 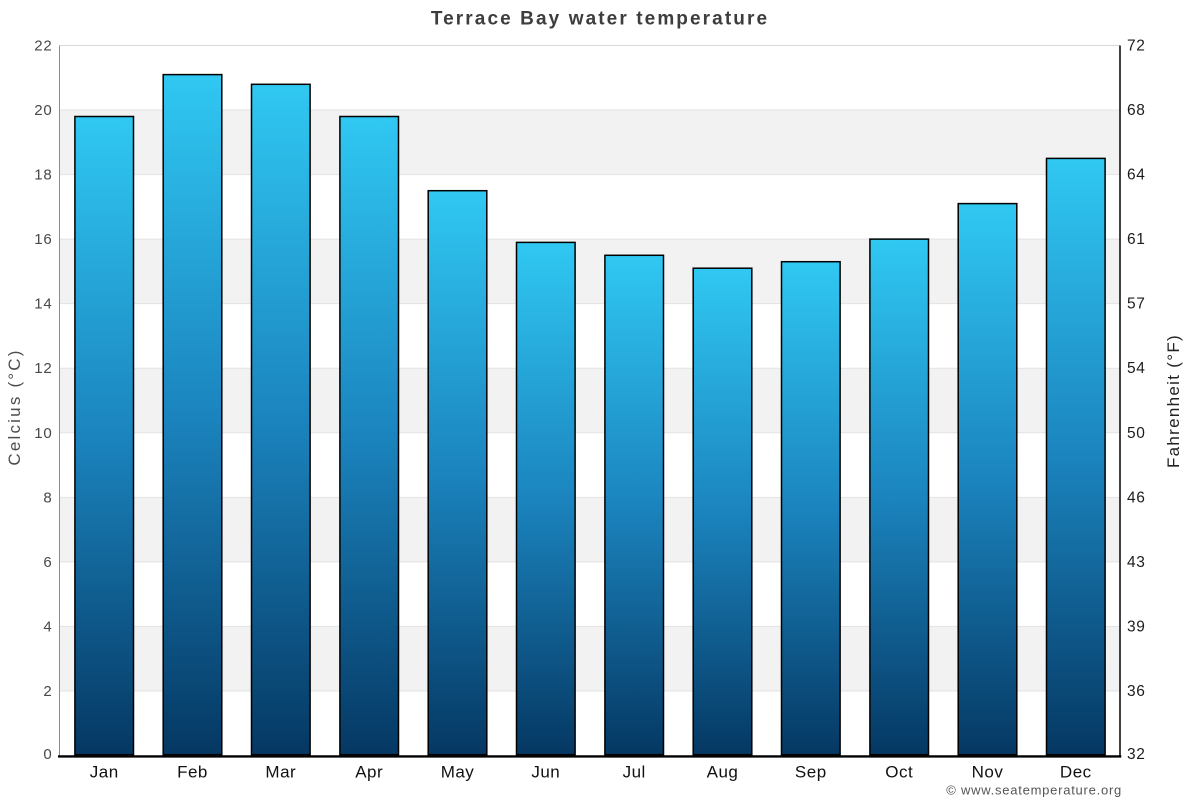 I want to click on svg-text: Oct, so click(x=899, y=772).